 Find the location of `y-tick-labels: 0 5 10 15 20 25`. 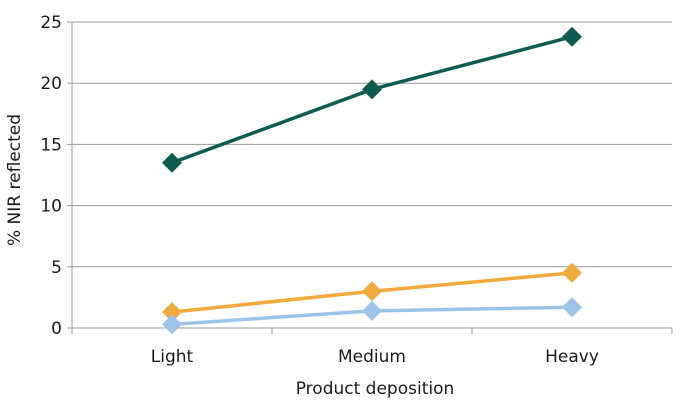

y-tick-labels: 0 5 10 15 20 25 is located at coordinates (51, 176).